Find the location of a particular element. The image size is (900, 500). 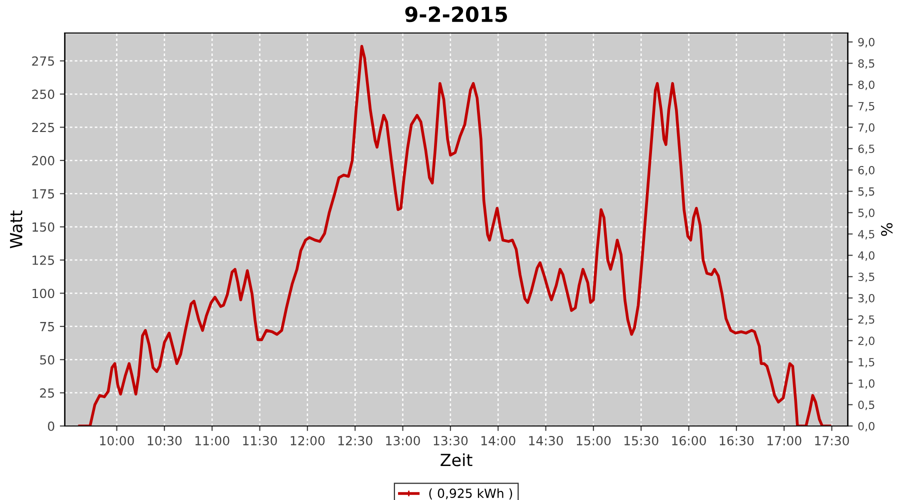

x-tick-label: 10:30 is located at coordinates (165, 441).